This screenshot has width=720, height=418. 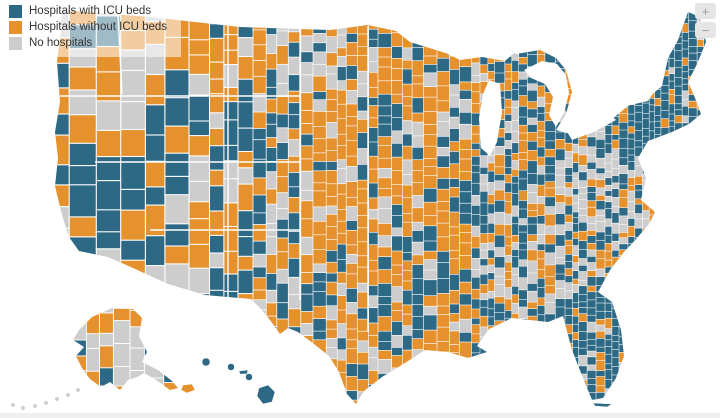 I want to click on legend-swatch-no-icu, so click(x=15, y=27).